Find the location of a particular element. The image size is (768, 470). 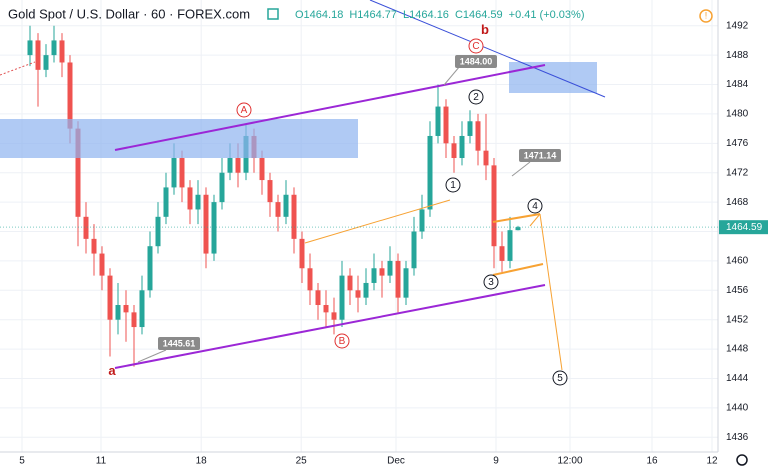

wave-label: 1 is located at coordinates (453, 185).